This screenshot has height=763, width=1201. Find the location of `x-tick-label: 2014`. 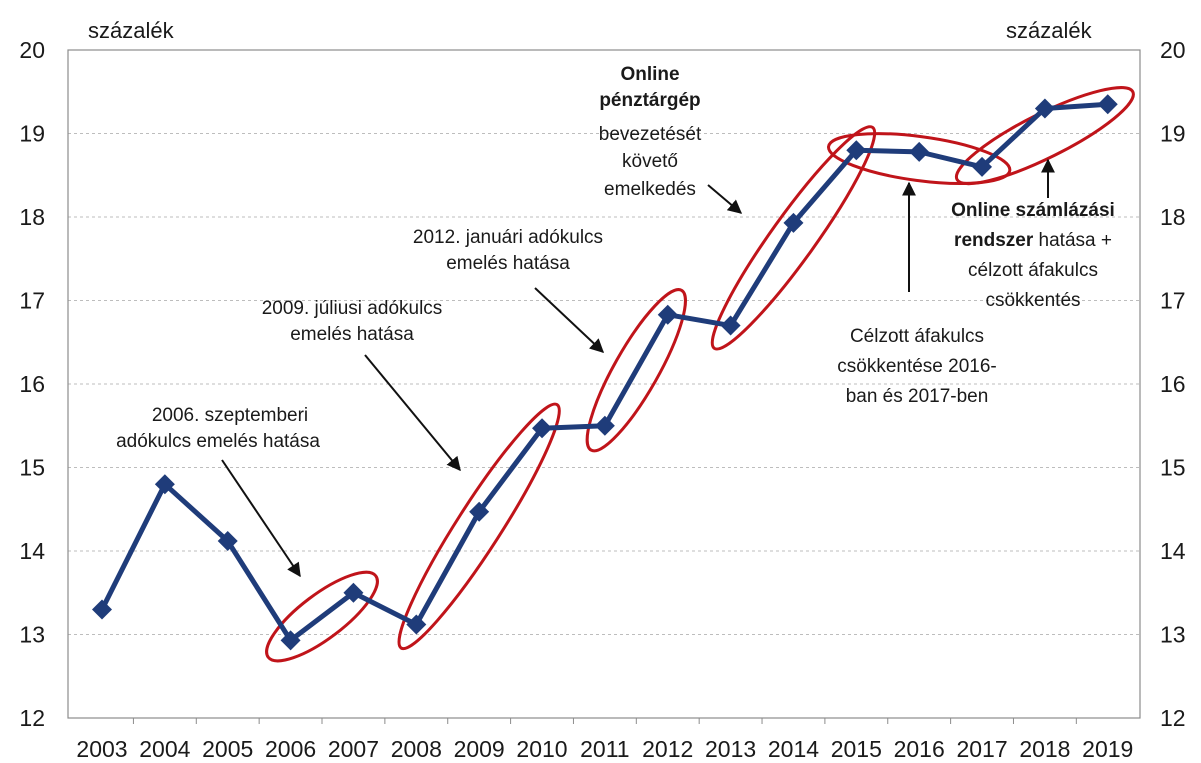

x-tick-label: 2014 is located at coordinates (793, 749).